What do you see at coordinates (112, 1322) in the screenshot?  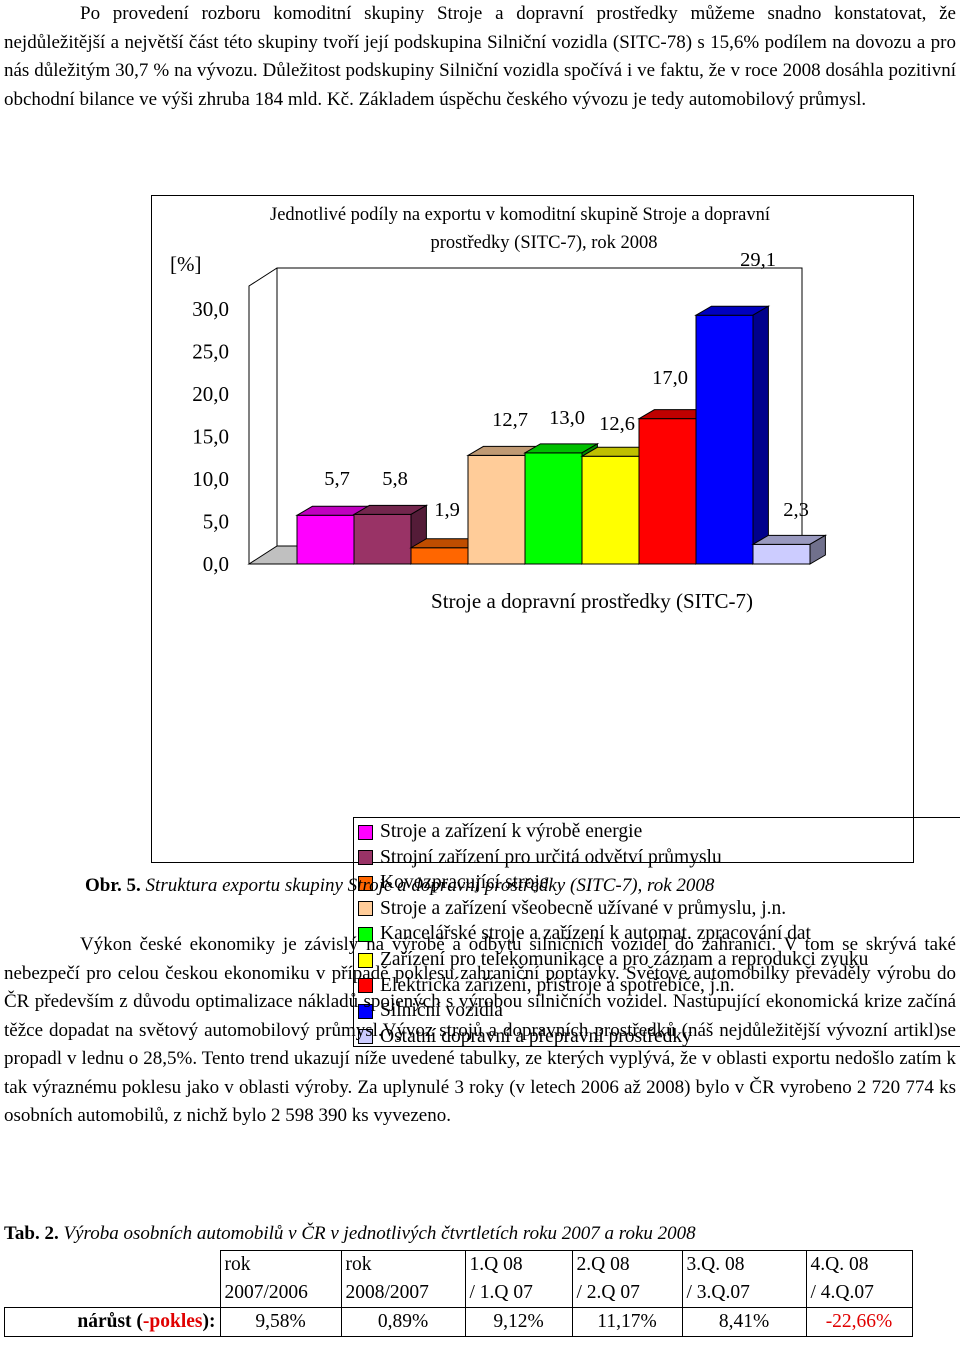 I see `row-label: nárůst (-pokles):` at bounding box center [112, 1322].